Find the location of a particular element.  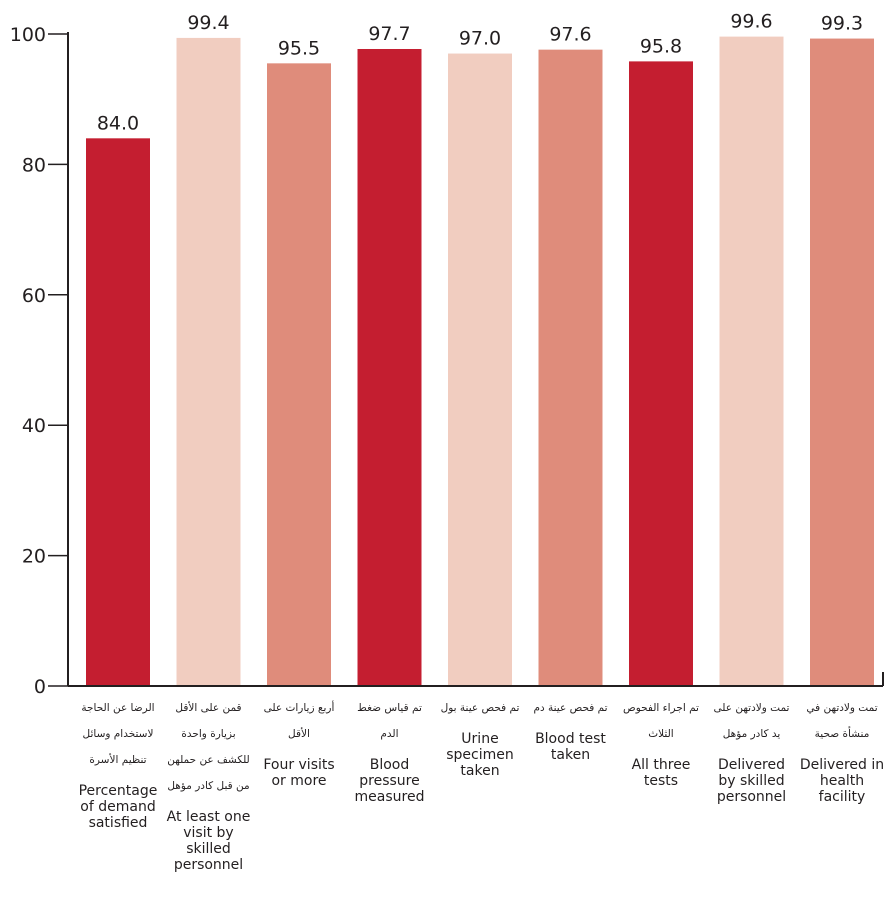

x-tick-label-english: Delivered in health facility is located at coordinates (842, 781).